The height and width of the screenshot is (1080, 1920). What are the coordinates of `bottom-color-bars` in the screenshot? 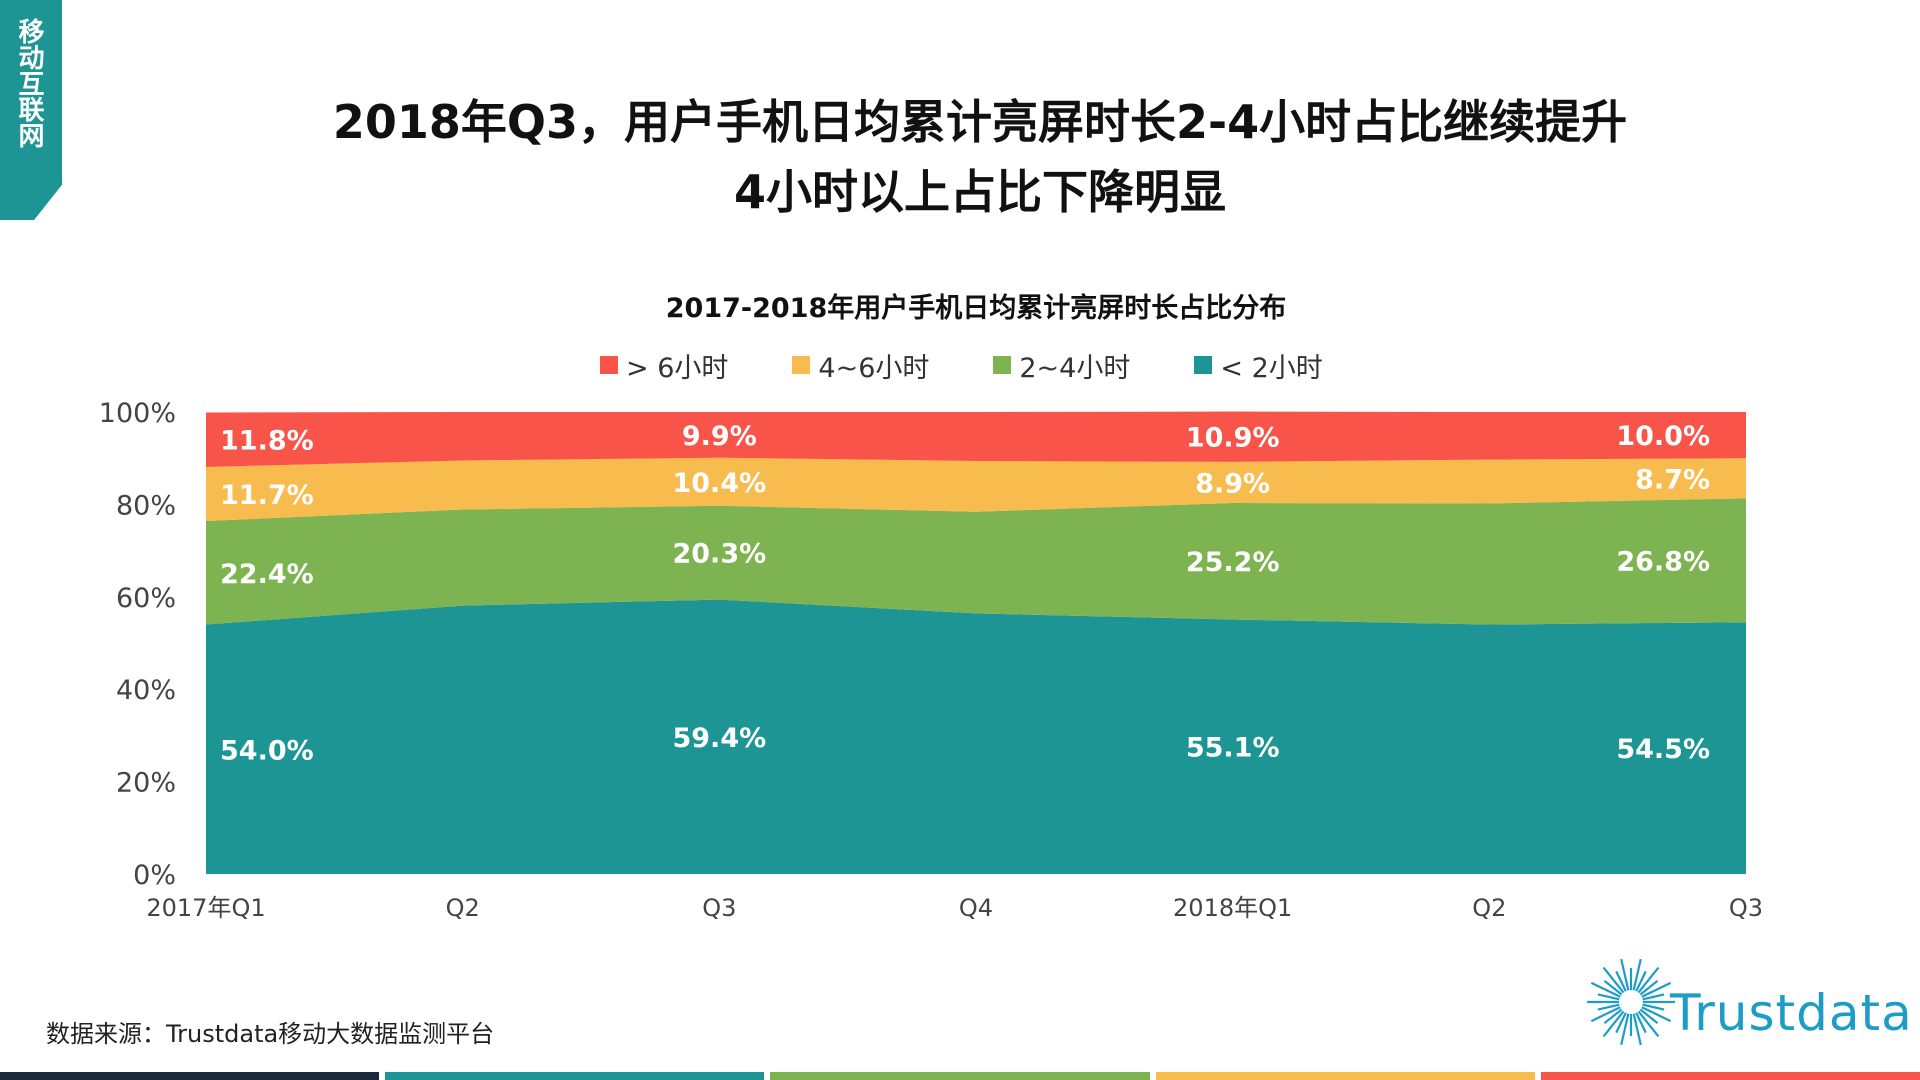 It's located at (960, 1076).